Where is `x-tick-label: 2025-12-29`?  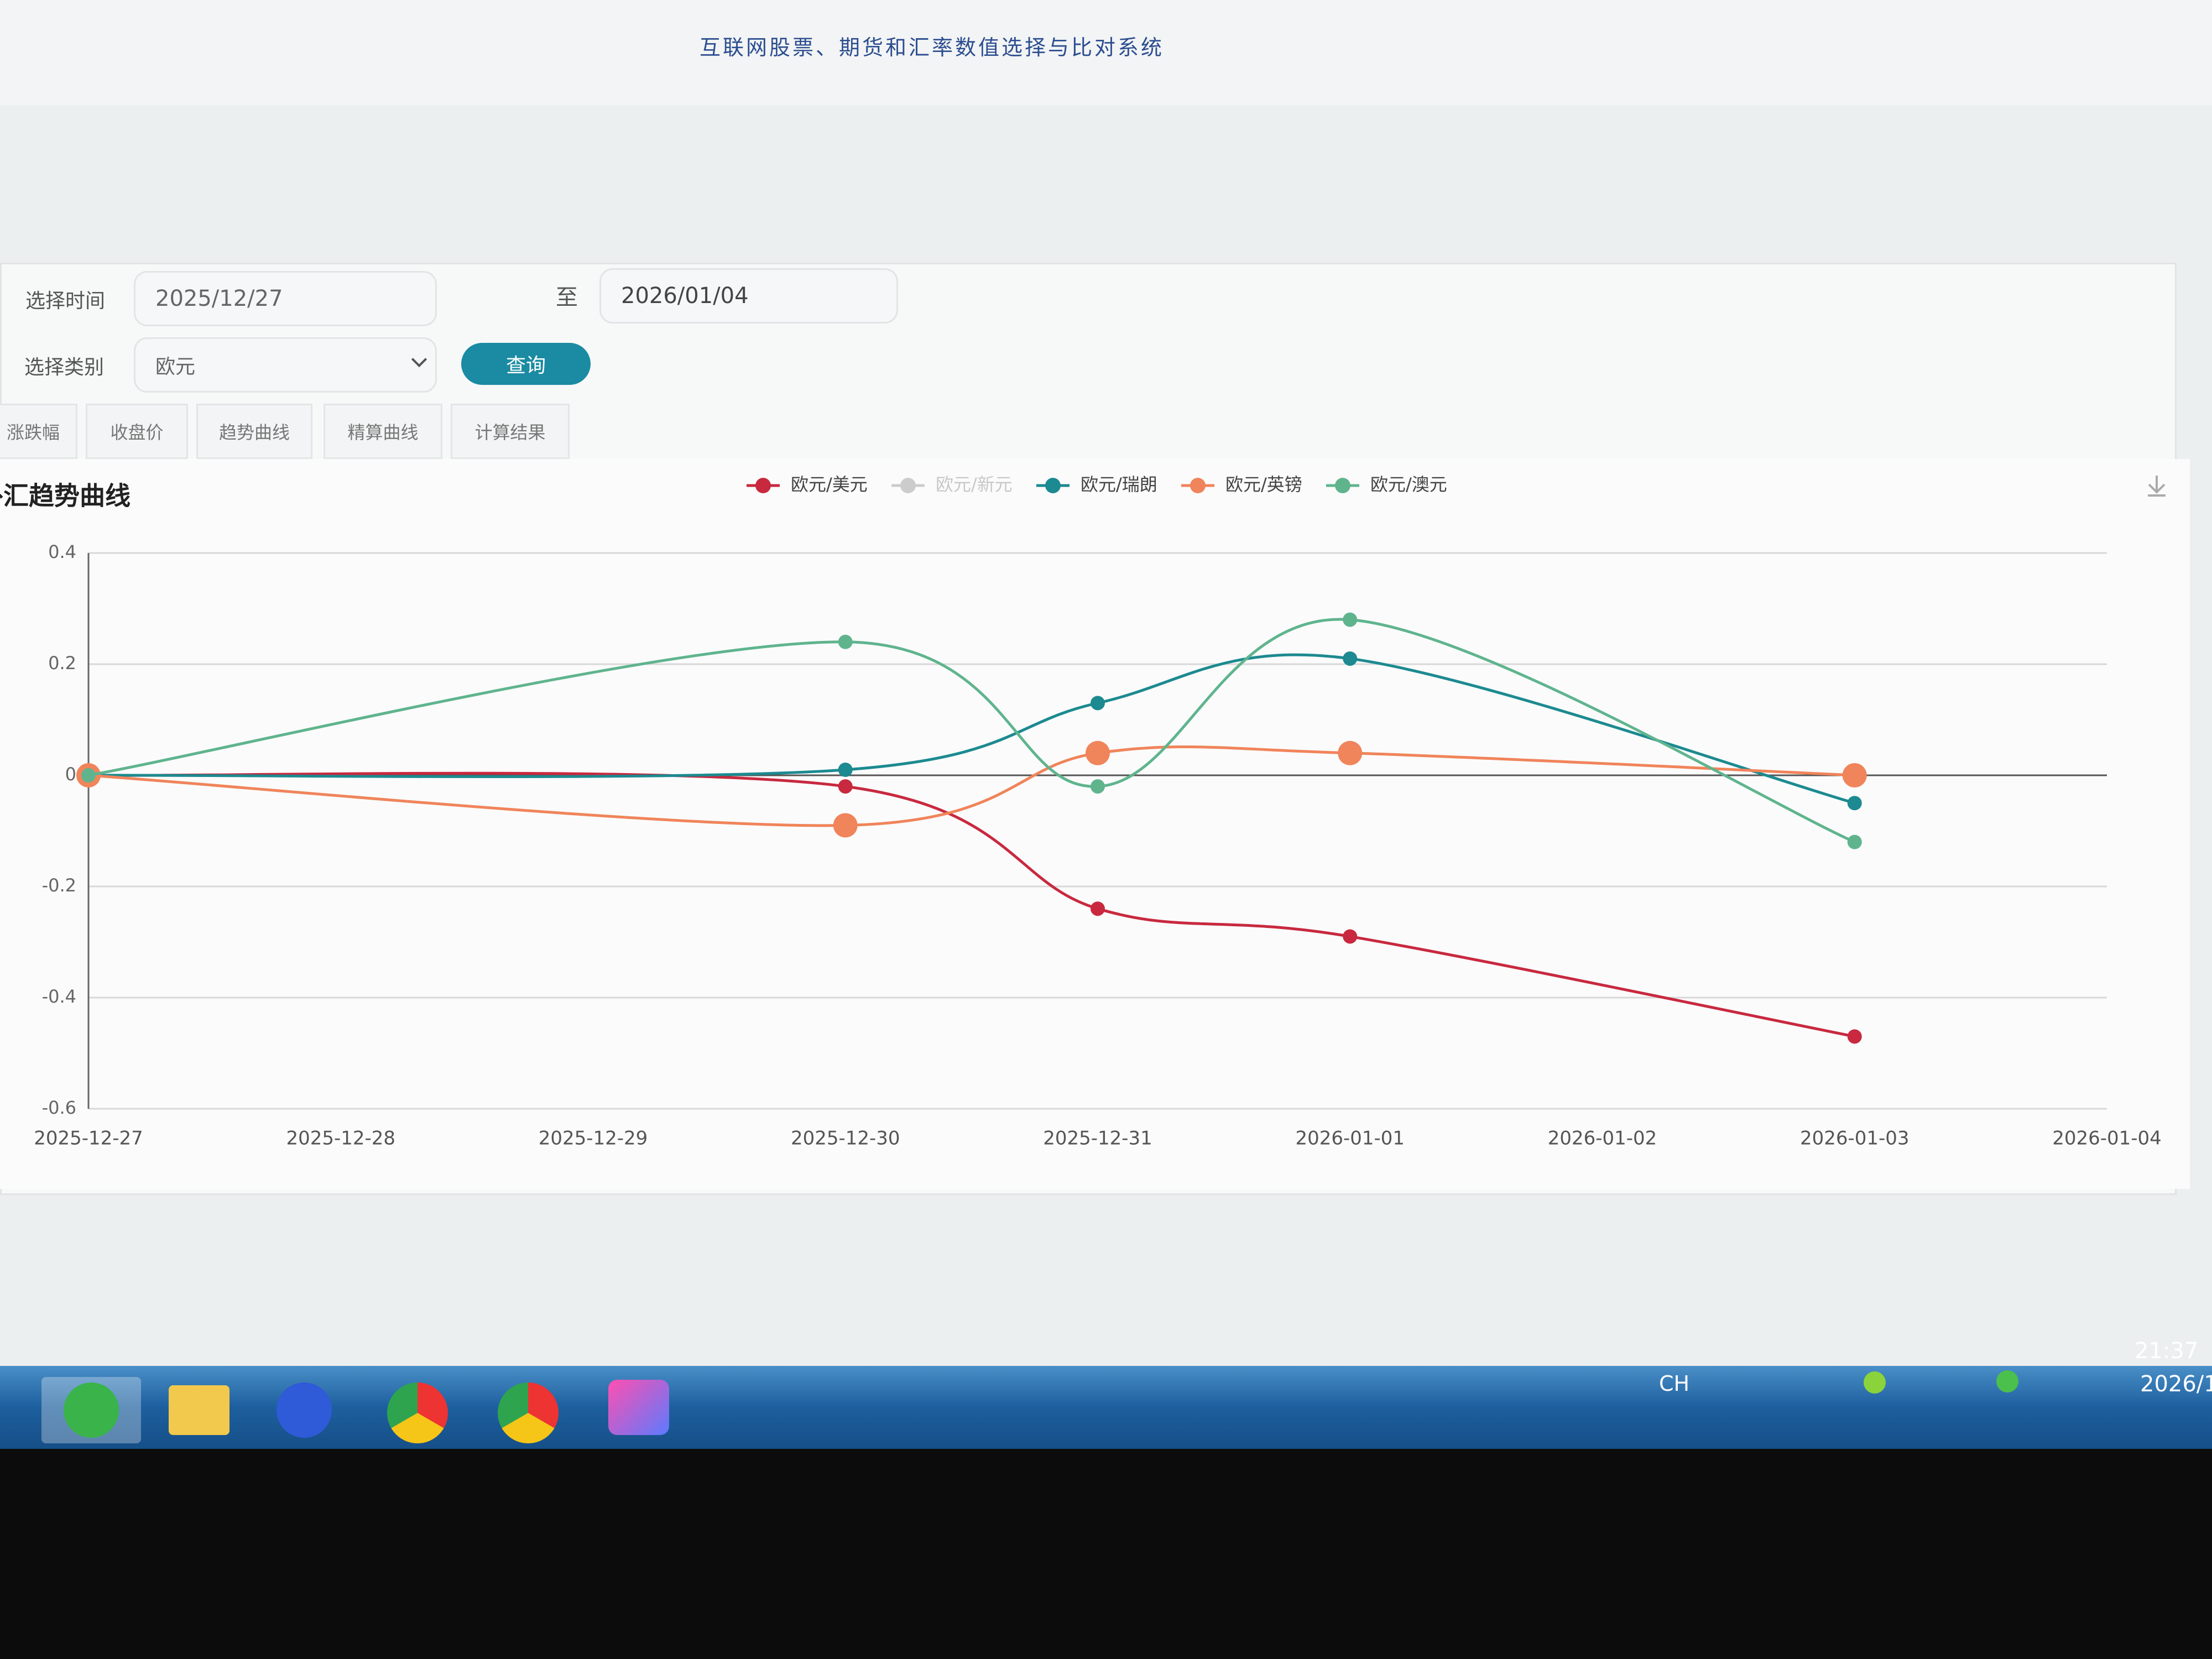 x-tick-label: 2025-12-29 is located at coordinates (594, 1139).